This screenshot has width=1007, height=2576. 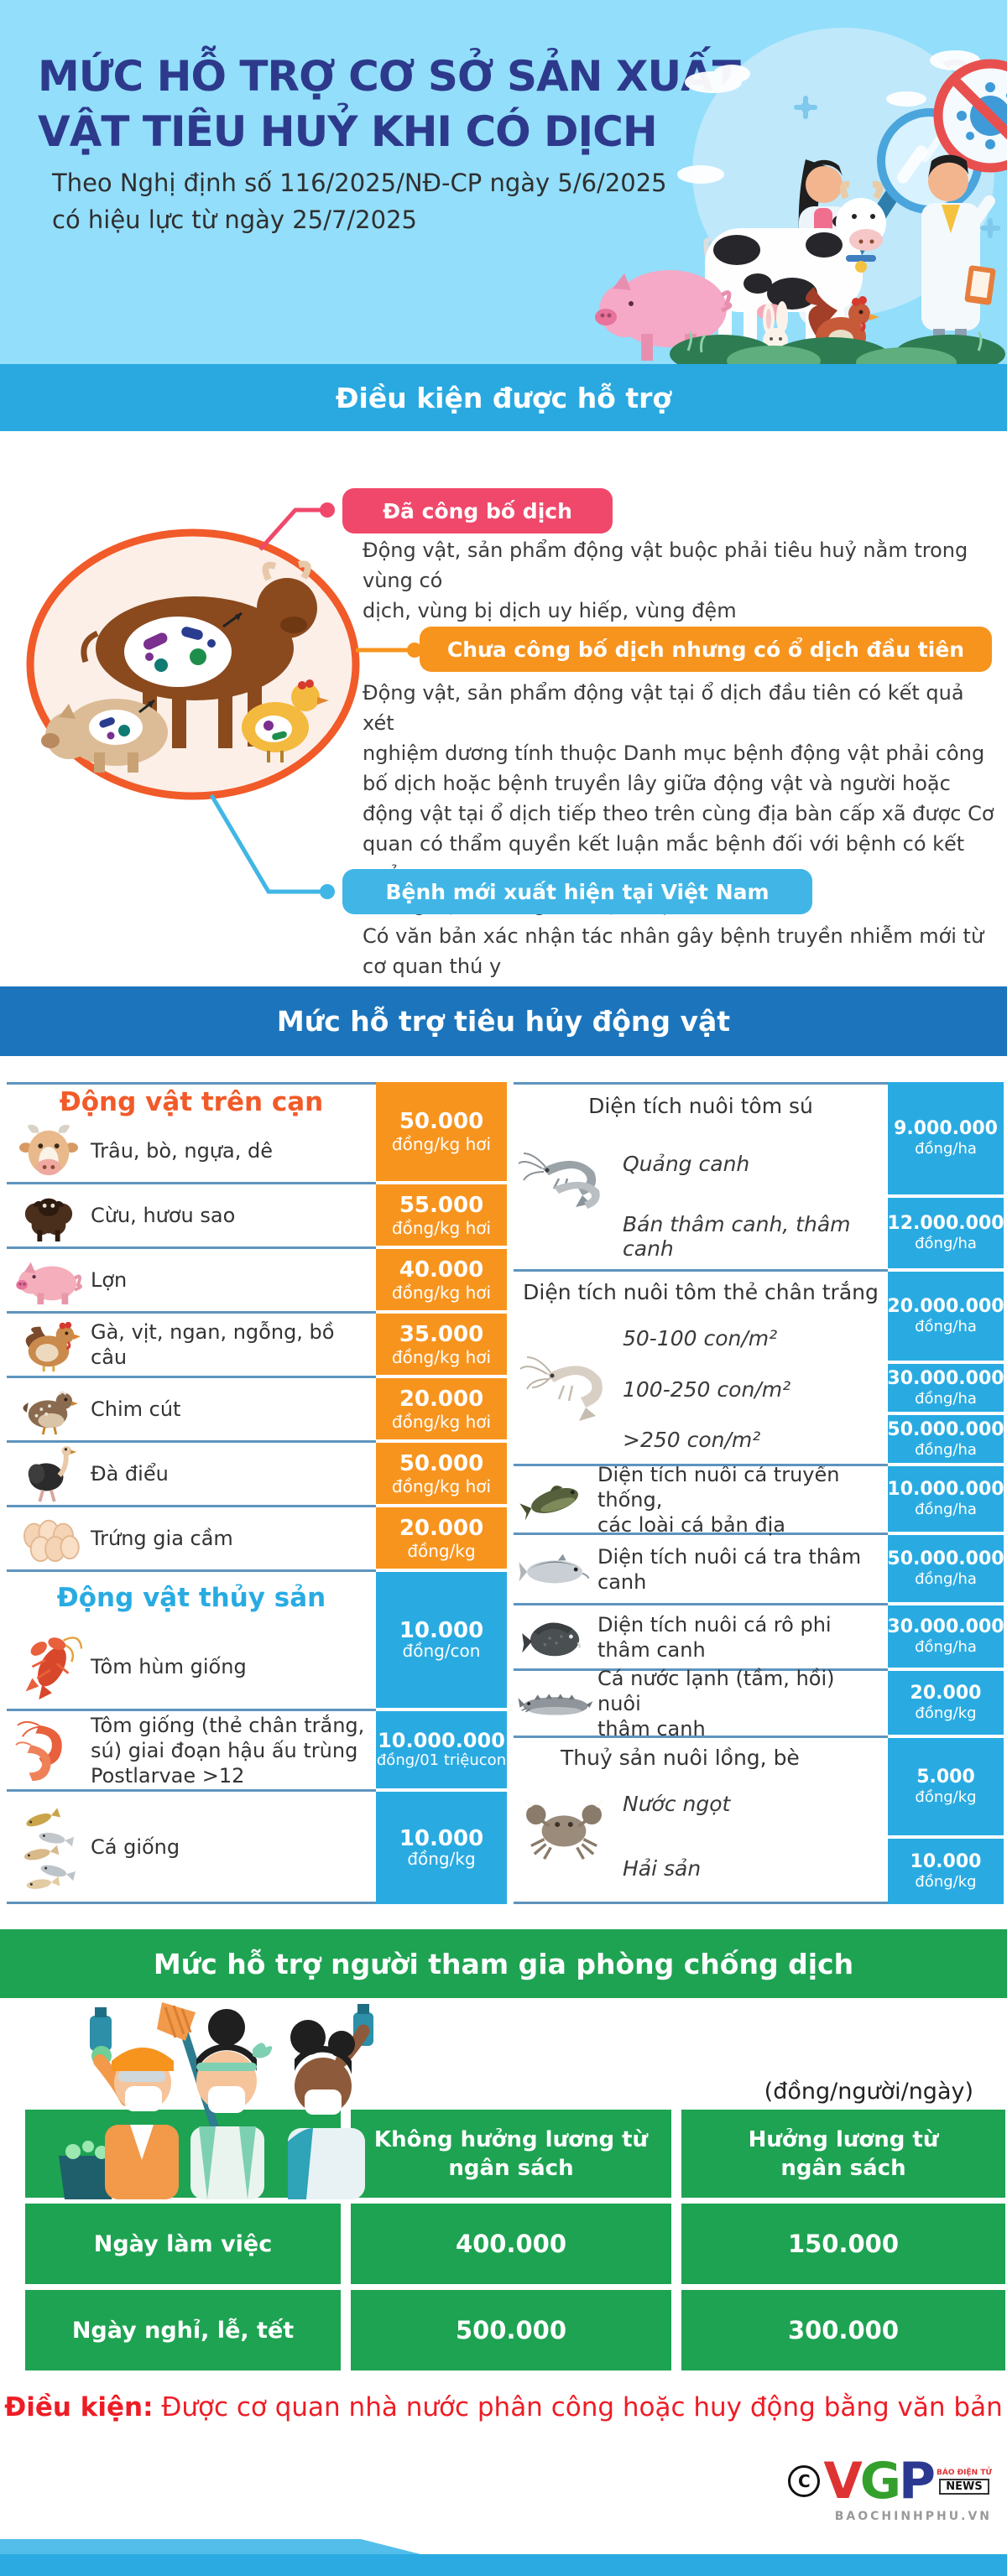 I want to click on group-title: Diện tích nuôi tôm thẻ chân trắng, so click(x=701, y=1291).